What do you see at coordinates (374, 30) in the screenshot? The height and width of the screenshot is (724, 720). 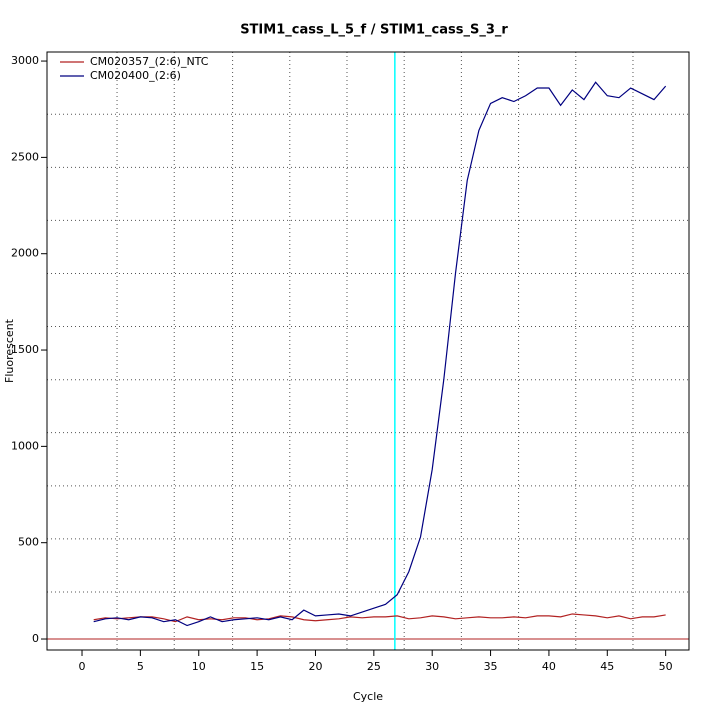 I see `chart-title: STIM1_cass_L_5_f / STIM1_cass_S_3_r` at bounding box center [374, 30].